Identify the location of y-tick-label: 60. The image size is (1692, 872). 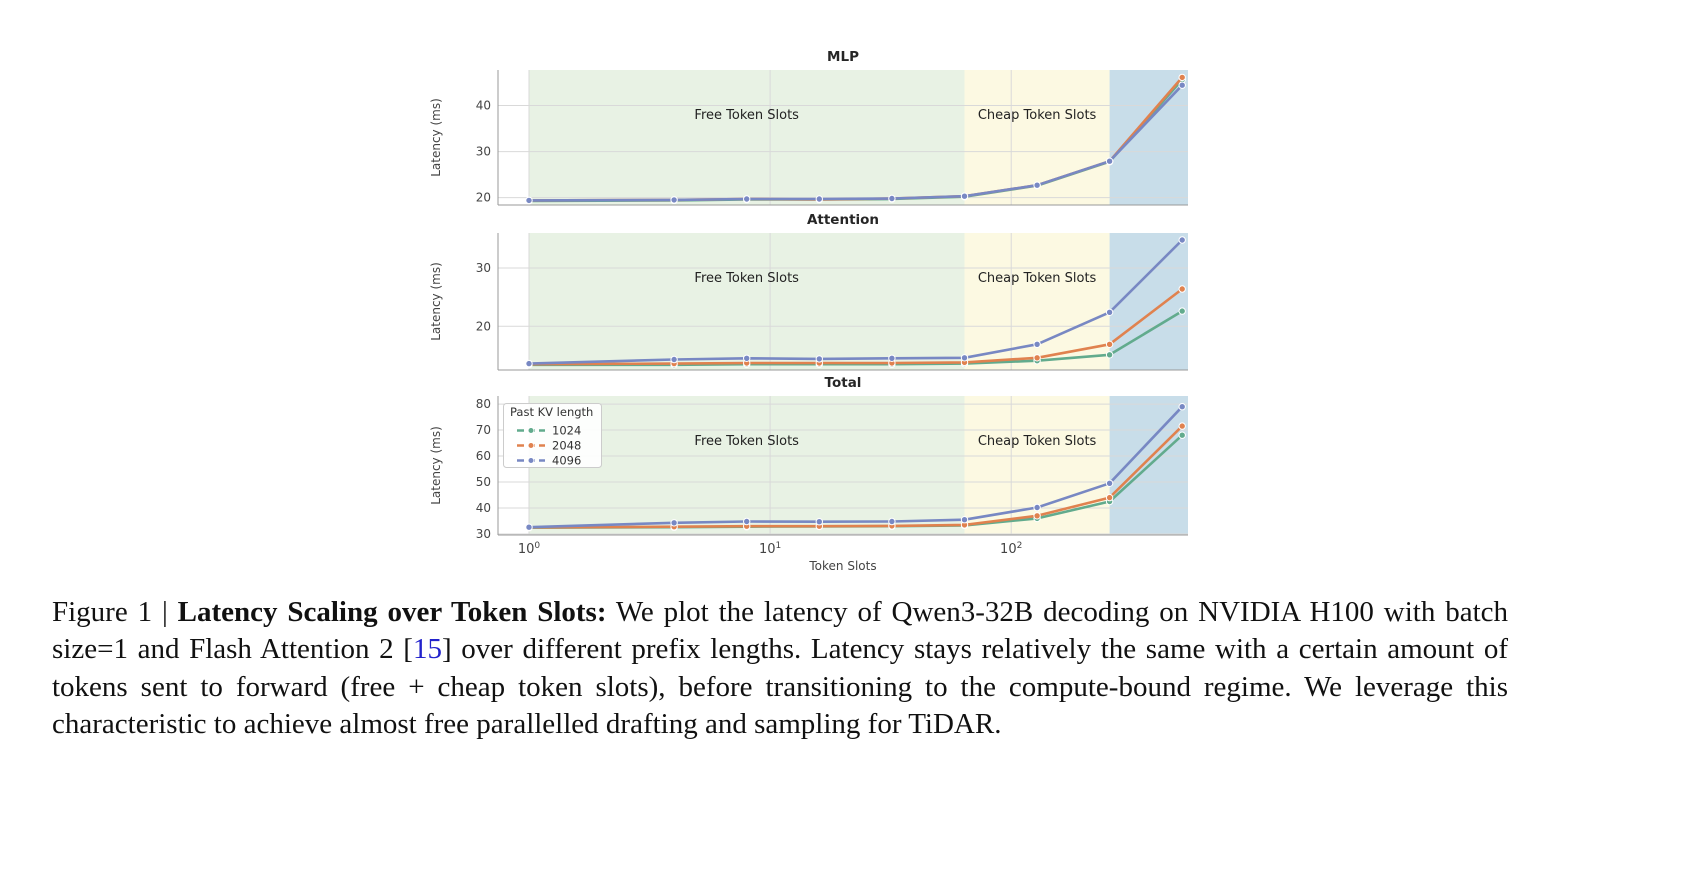
(483, 456).